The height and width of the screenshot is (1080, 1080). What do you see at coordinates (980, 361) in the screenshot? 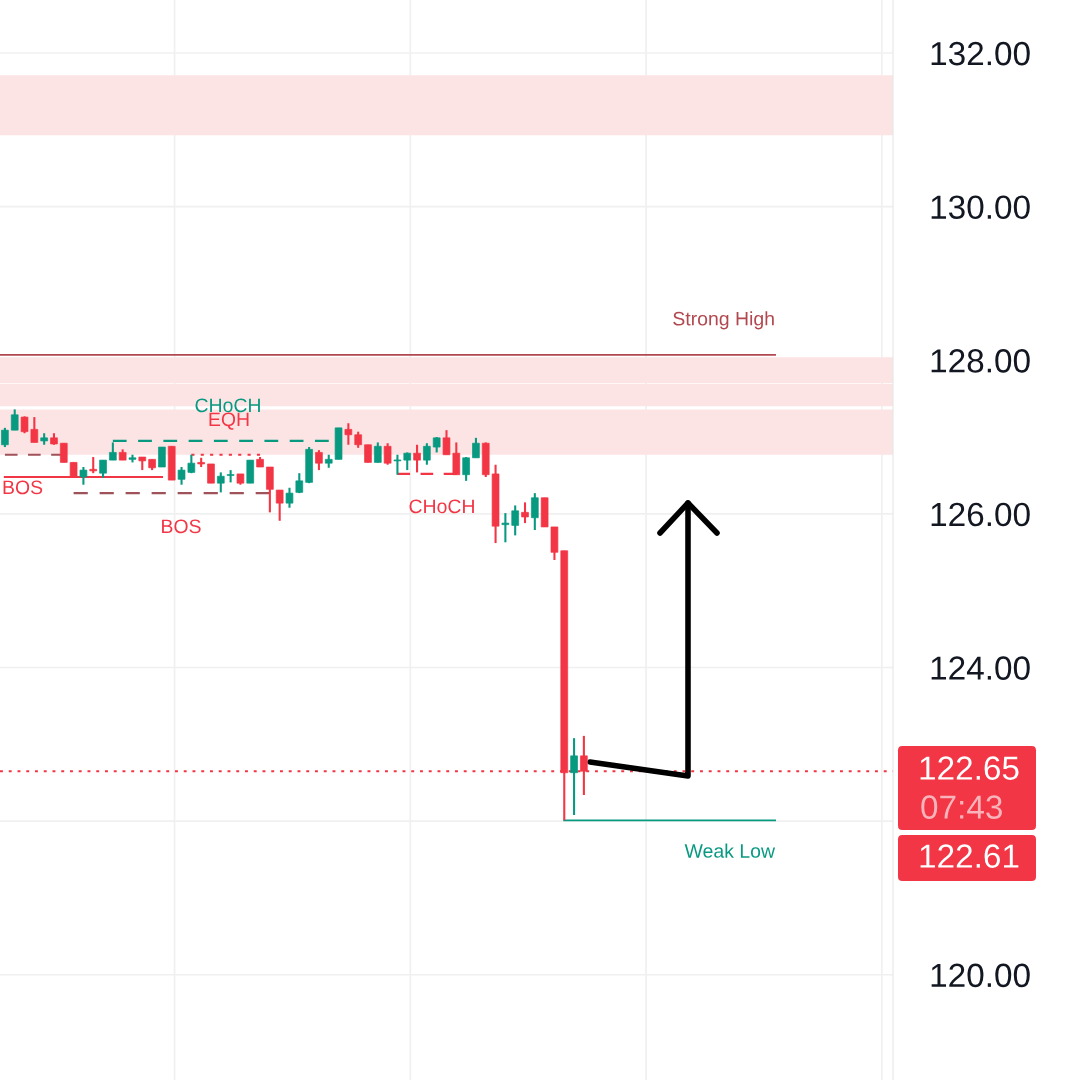
I see `y-tick-label: 128.00` at bounding box center [980, 361].